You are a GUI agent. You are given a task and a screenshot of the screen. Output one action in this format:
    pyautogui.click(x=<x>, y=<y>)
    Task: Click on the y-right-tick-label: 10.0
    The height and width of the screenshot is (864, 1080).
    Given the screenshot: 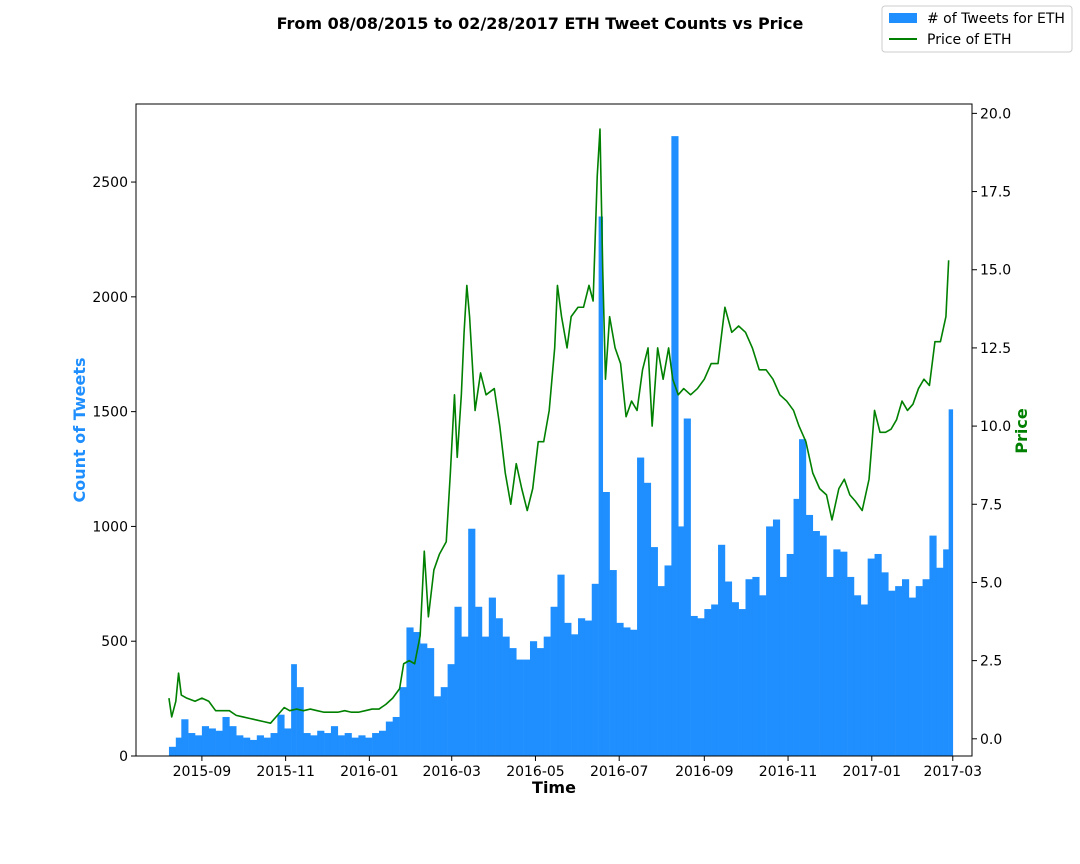 What is the action you would take?
    pyautogui.click(x=995, y=427)
    